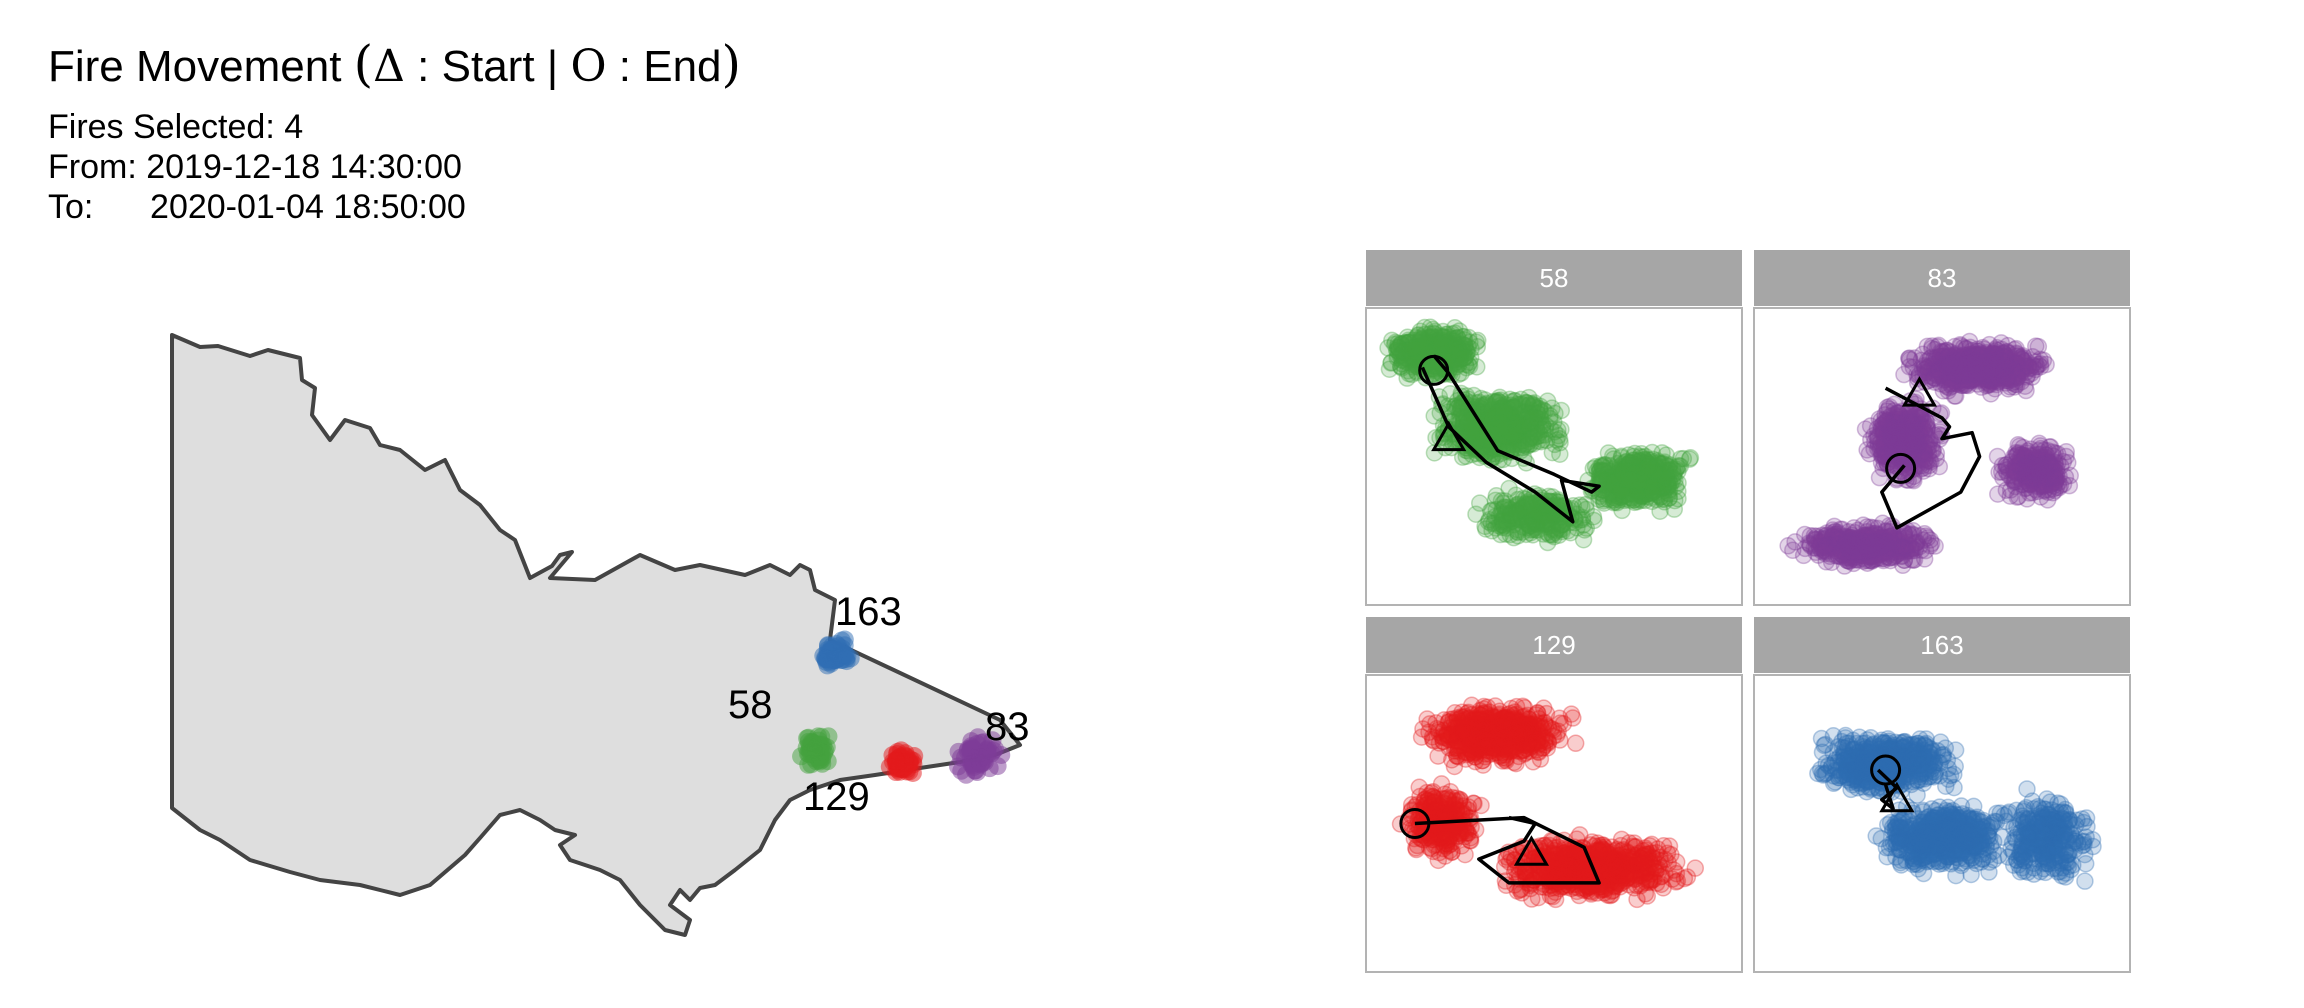  I want to click on to-value: 2020-01-04 18:50:00, so click(308, 207).